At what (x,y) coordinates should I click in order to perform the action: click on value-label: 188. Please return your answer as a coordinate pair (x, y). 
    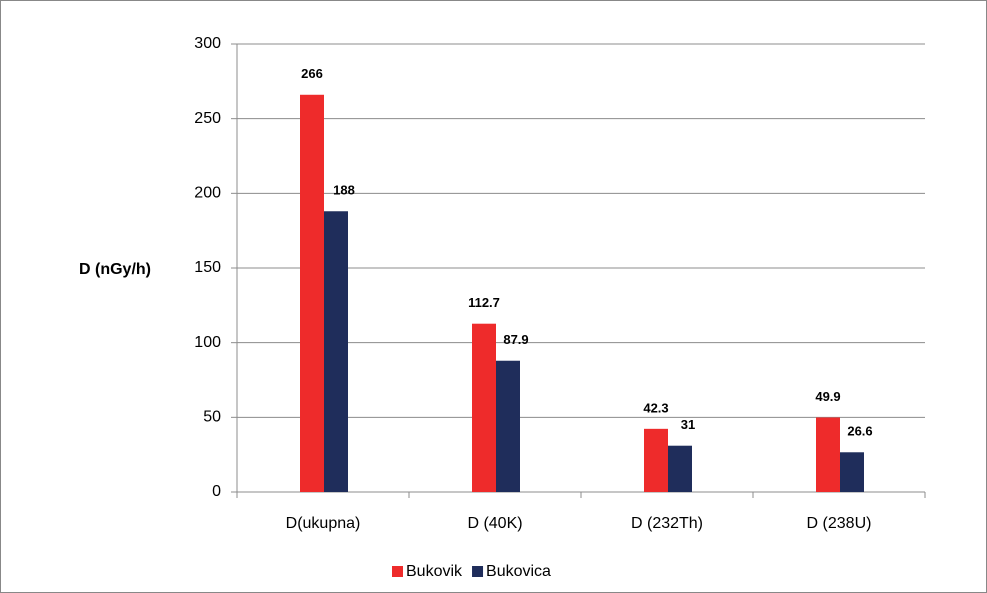
    Looking at the image, I should click on (344, 190).